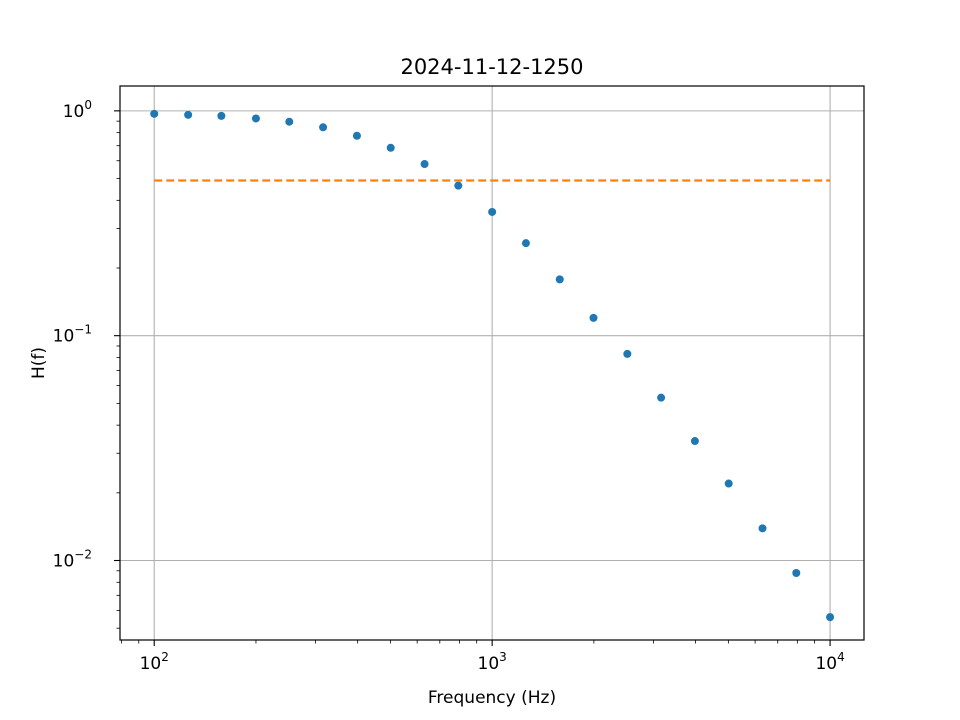  What do you see at coordinates (491, 67) in the screenshot?
I see `chart-title: 2024-11-12-1250` at bounding box center [491, 67].